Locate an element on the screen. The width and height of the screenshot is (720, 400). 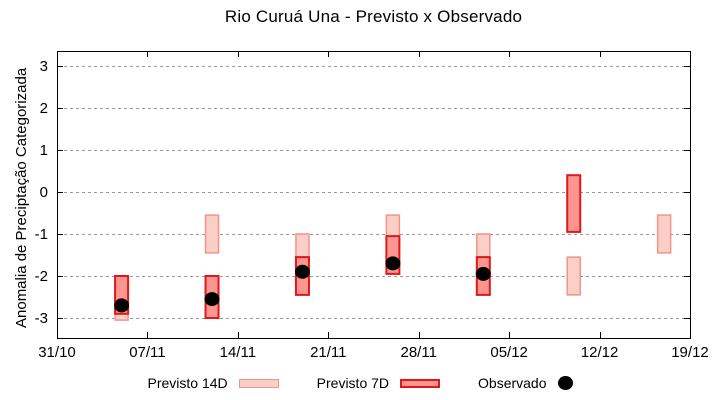
y-tick-label: 2 is located at coordinates (44, 108).